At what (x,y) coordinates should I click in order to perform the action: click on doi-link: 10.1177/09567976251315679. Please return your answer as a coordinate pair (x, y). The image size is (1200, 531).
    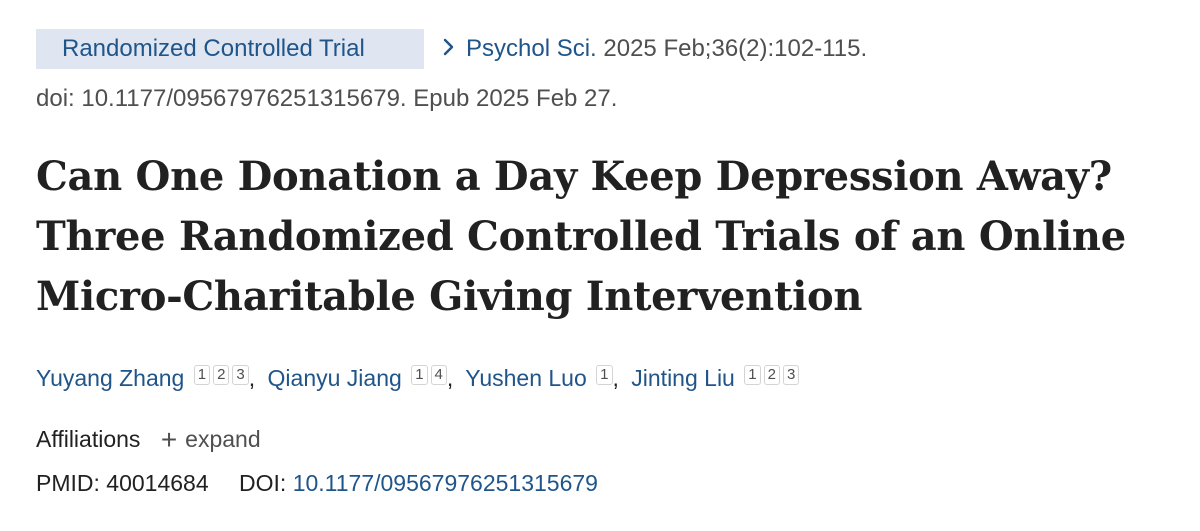
    Looking at the image, I should click on (445, 483).